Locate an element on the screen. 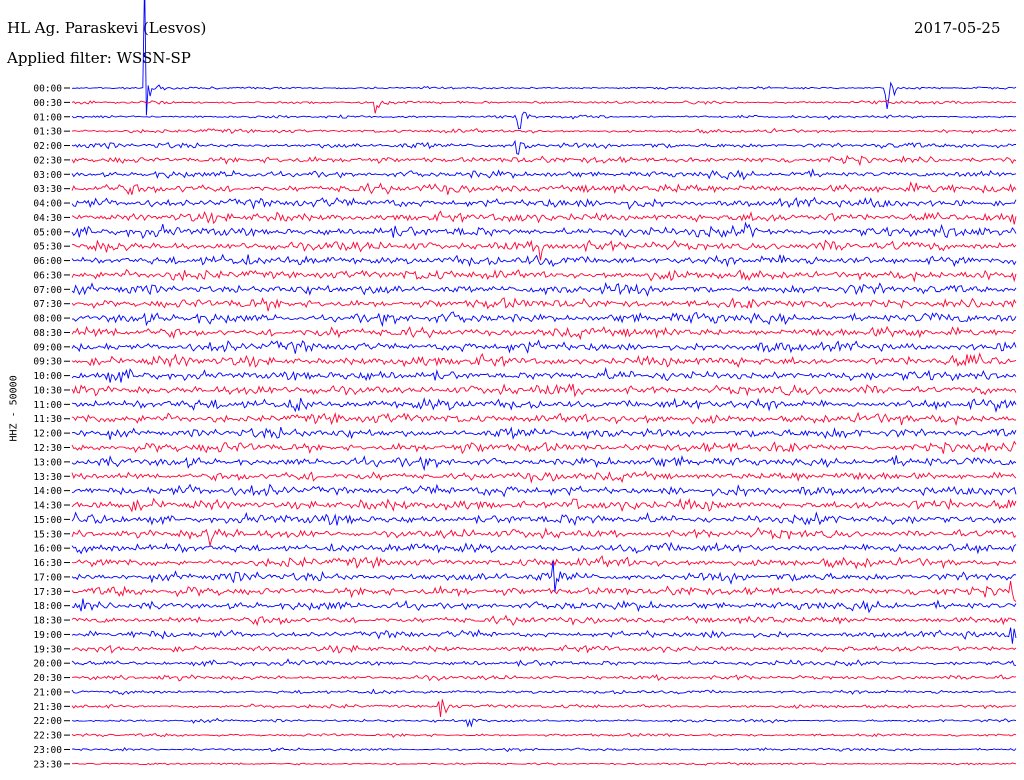  row-time-label: 17:00 is located at coordinates (47, 577).